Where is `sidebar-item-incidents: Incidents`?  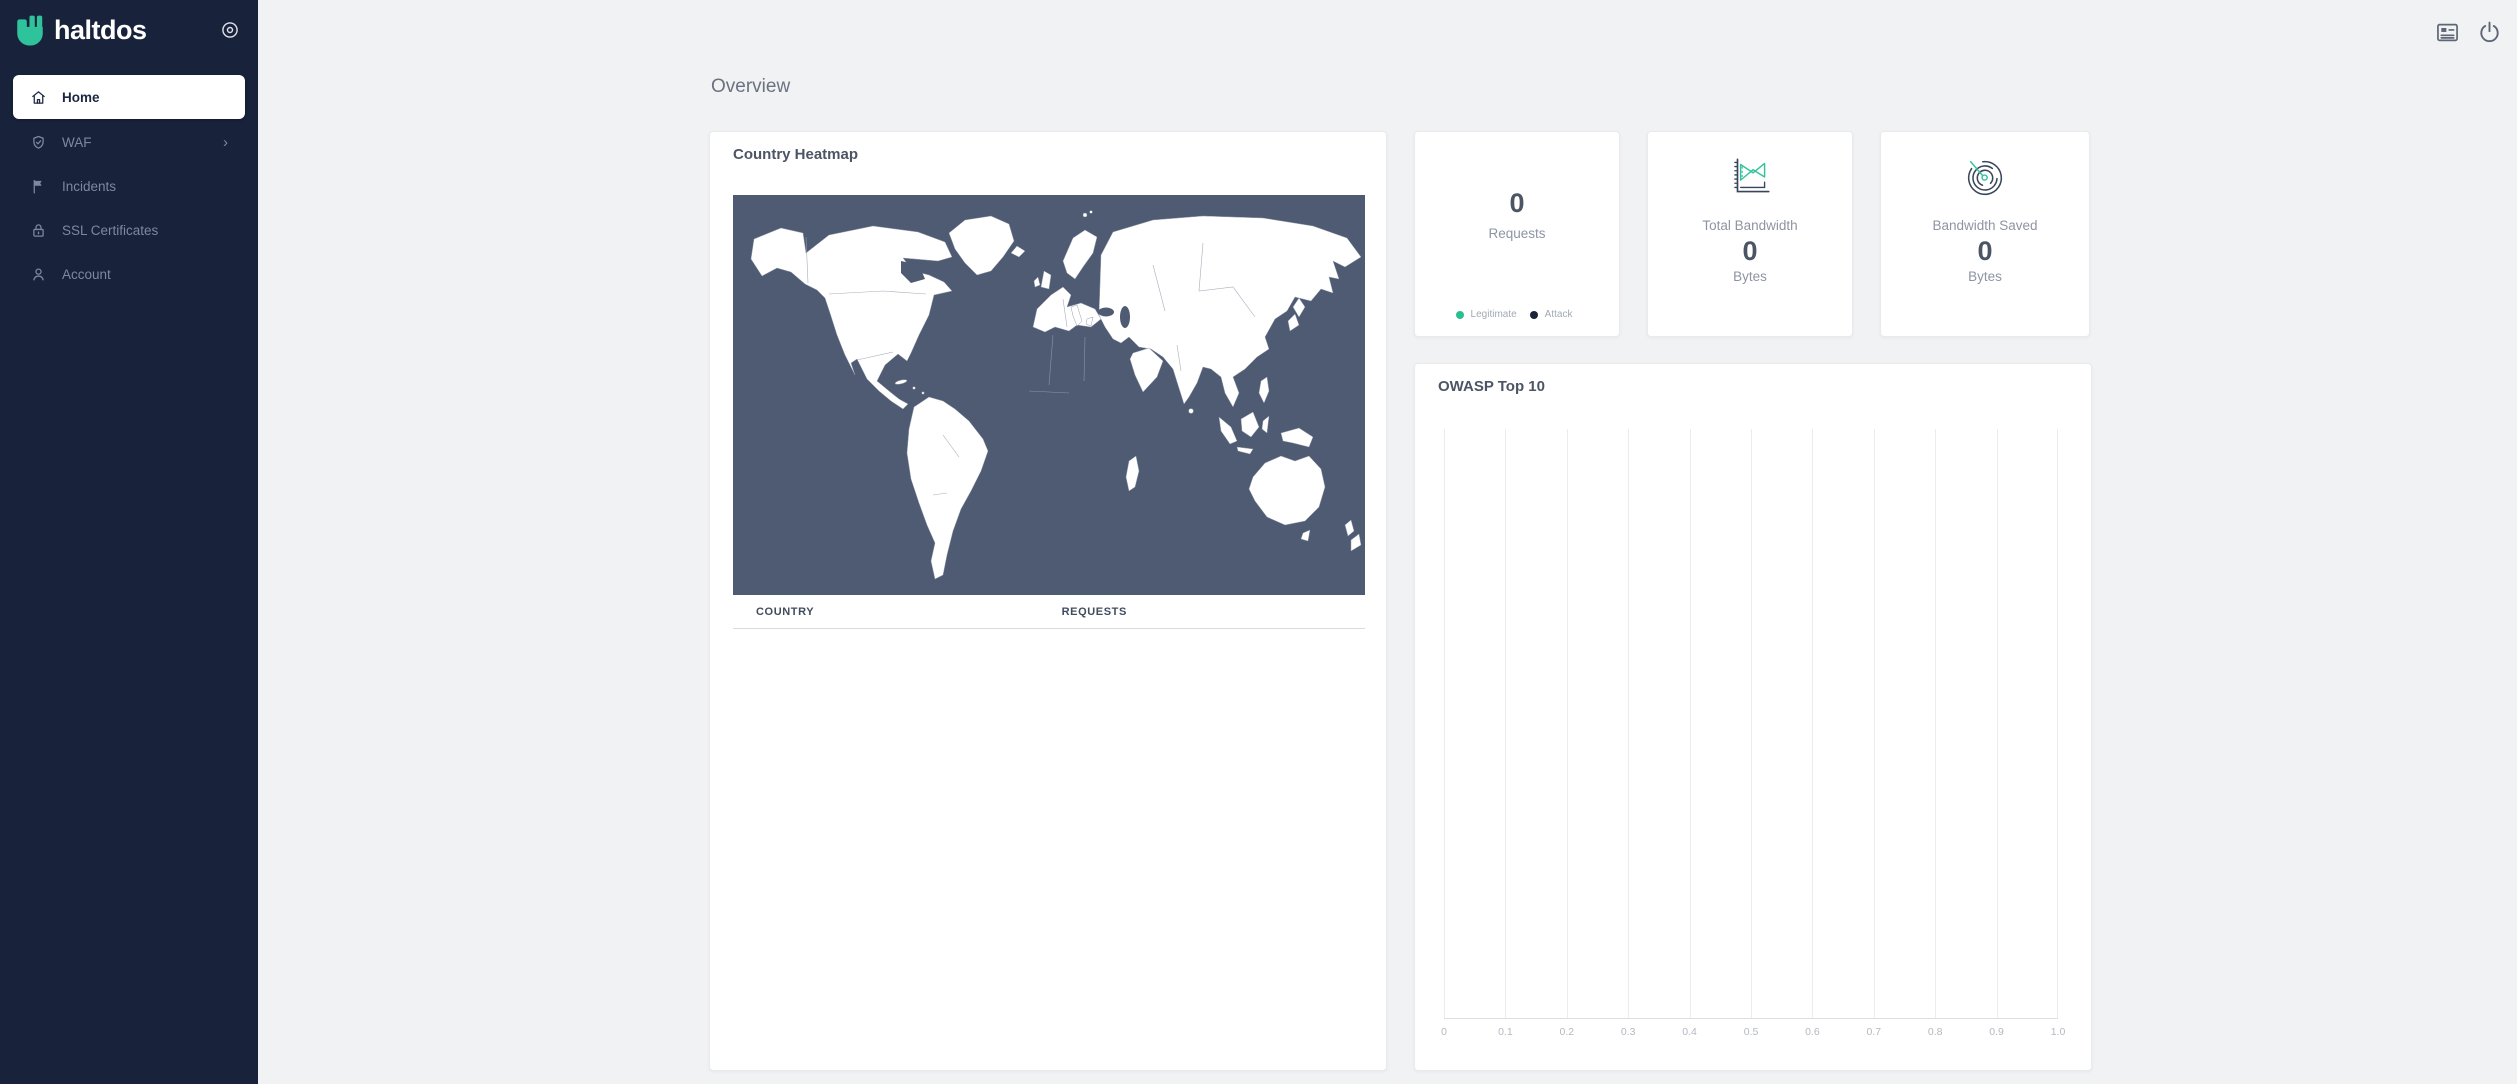 sidebar-item-incidents: Incidents is located at coordinates (129, 186).